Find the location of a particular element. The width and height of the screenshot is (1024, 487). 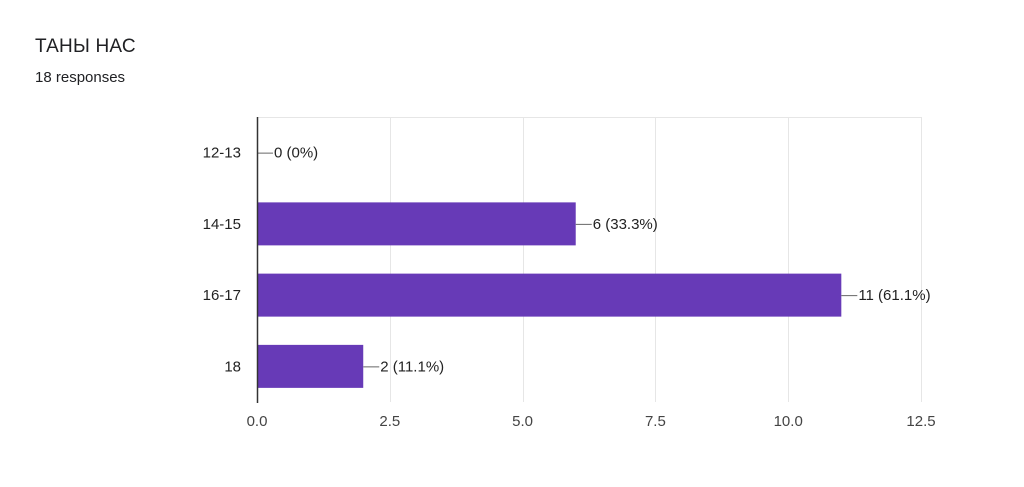

x-tick-label-3: 7.5 is located at coordinates (655, 421).